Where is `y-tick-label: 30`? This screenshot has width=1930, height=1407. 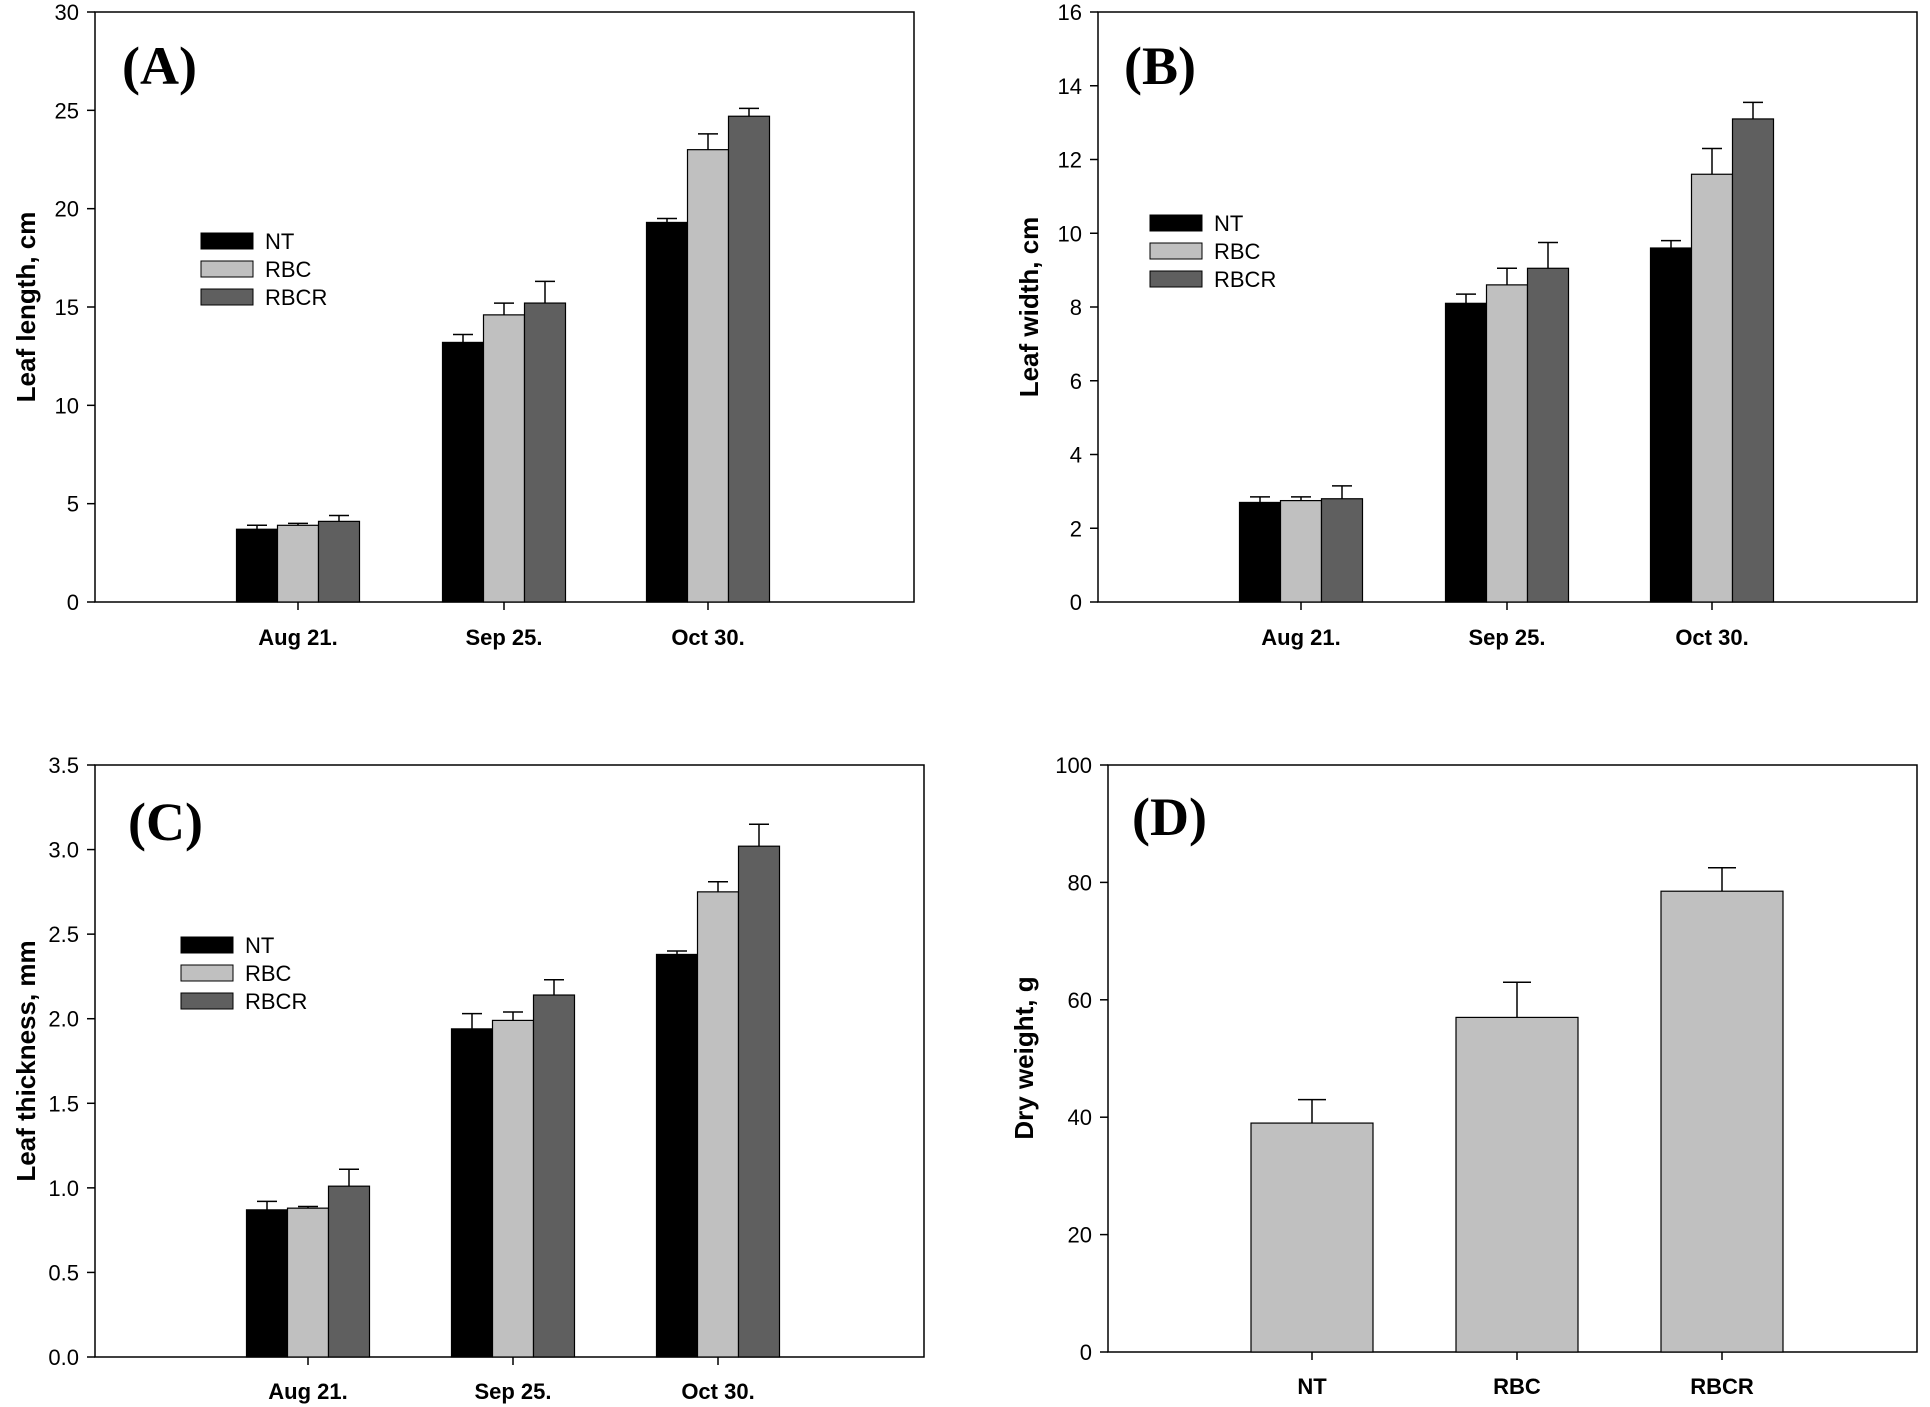
y-tick-label: 30 is located at coordinates (67, 12).